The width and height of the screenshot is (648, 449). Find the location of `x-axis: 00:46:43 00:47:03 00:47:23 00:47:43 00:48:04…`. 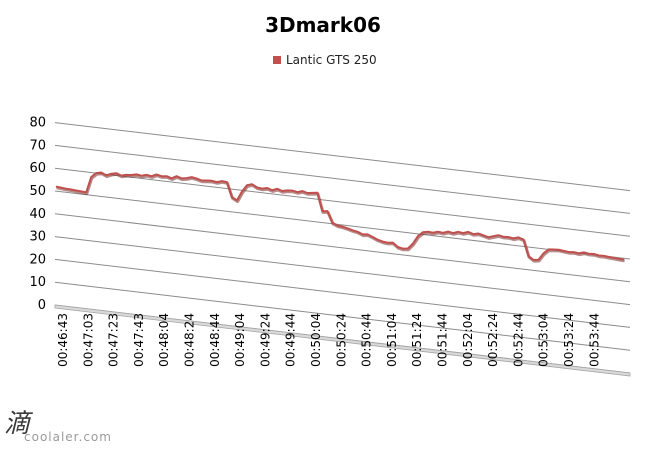

x-axis: 00:46:43 00:47:03 00:47:23 00:47:43 00:48:04… is located at coordinates (328, 340).